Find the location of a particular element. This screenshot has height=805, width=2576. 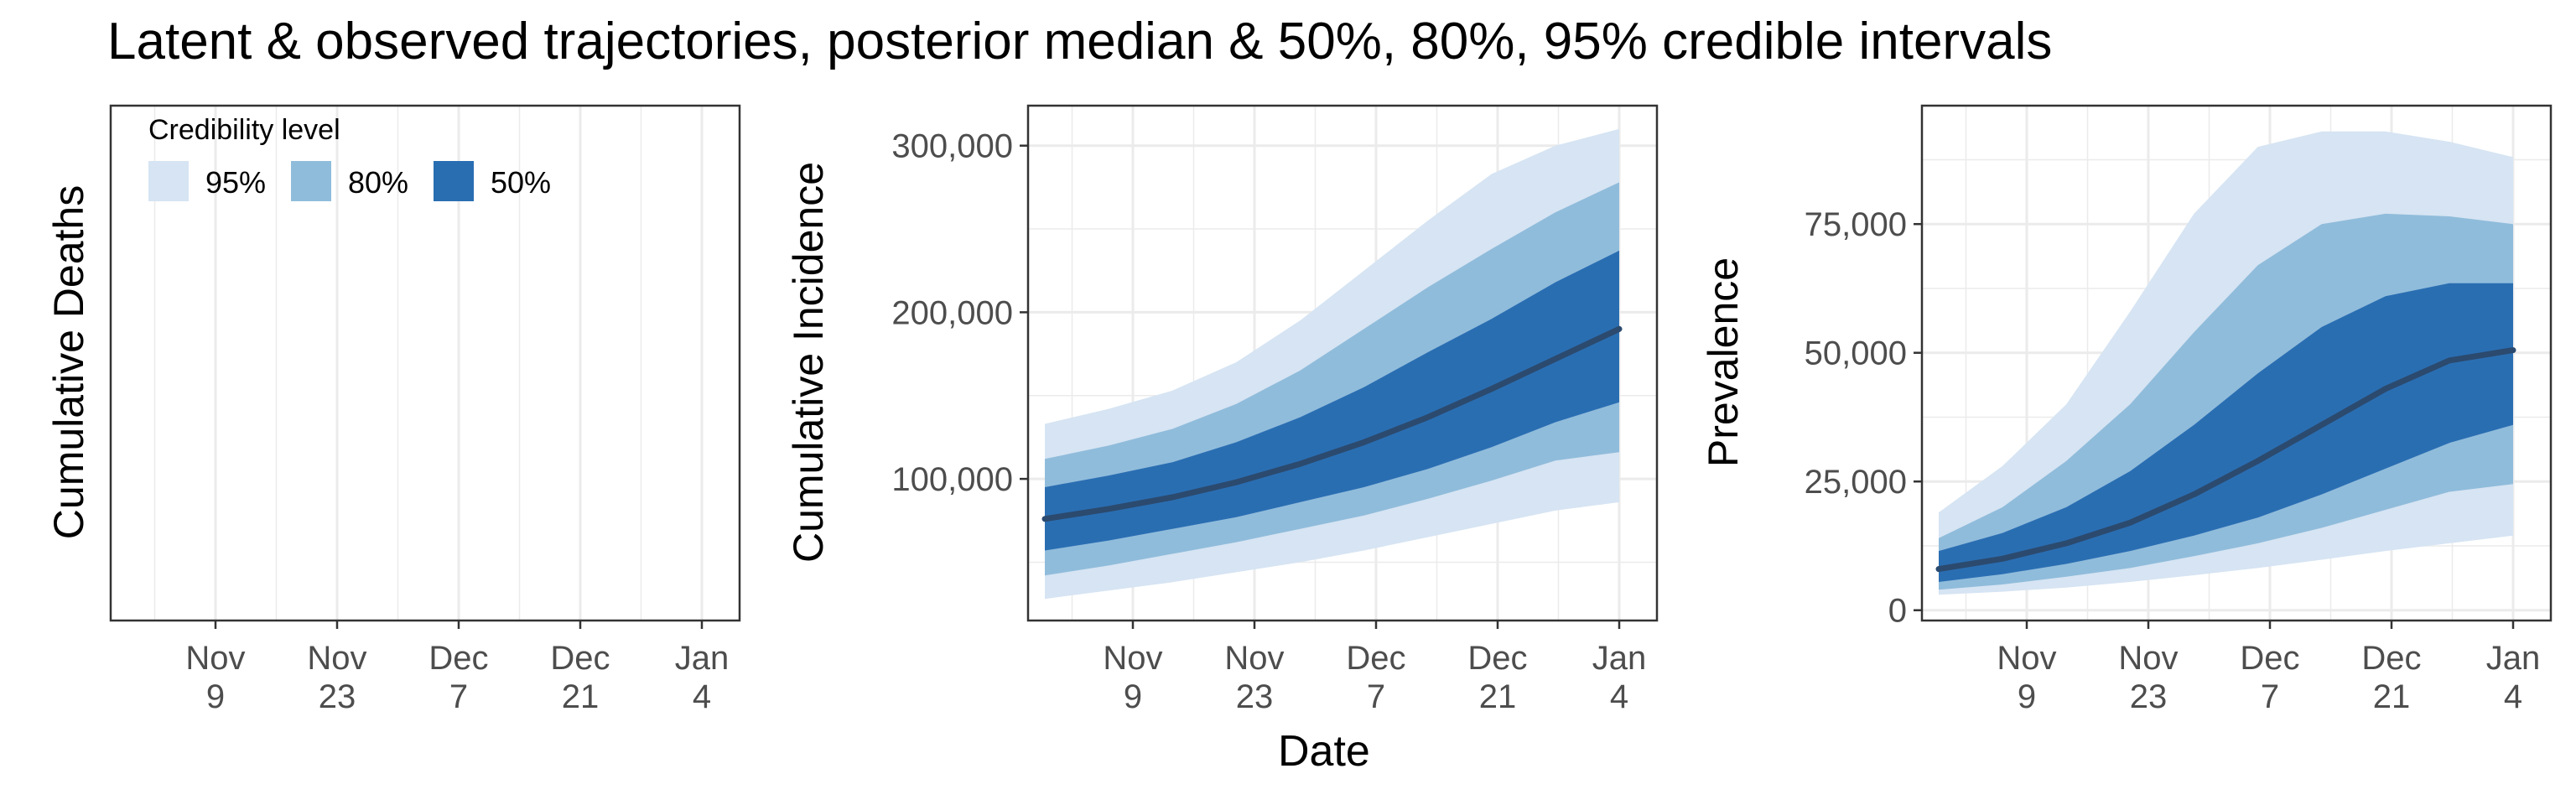

x-axis-label: Date is located at coordinates (1324, 751).